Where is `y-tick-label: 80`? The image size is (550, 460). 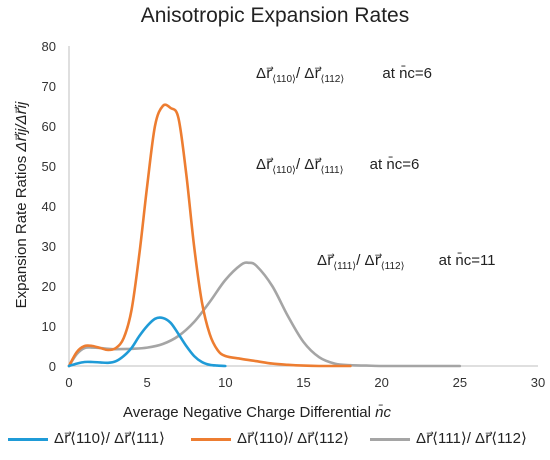
y-tick-label: 80 is located at coordinates (49, 46).